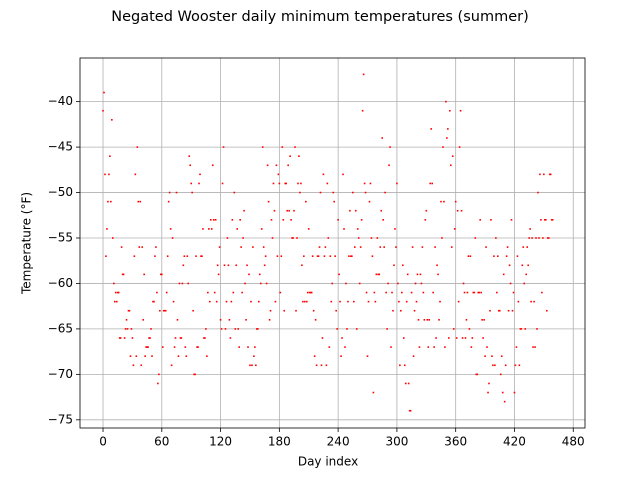 The image size is (640, 480). Describe the element at coordinates (220, 442) in the screenshot. I see `x-tick-label: 120` at that location.